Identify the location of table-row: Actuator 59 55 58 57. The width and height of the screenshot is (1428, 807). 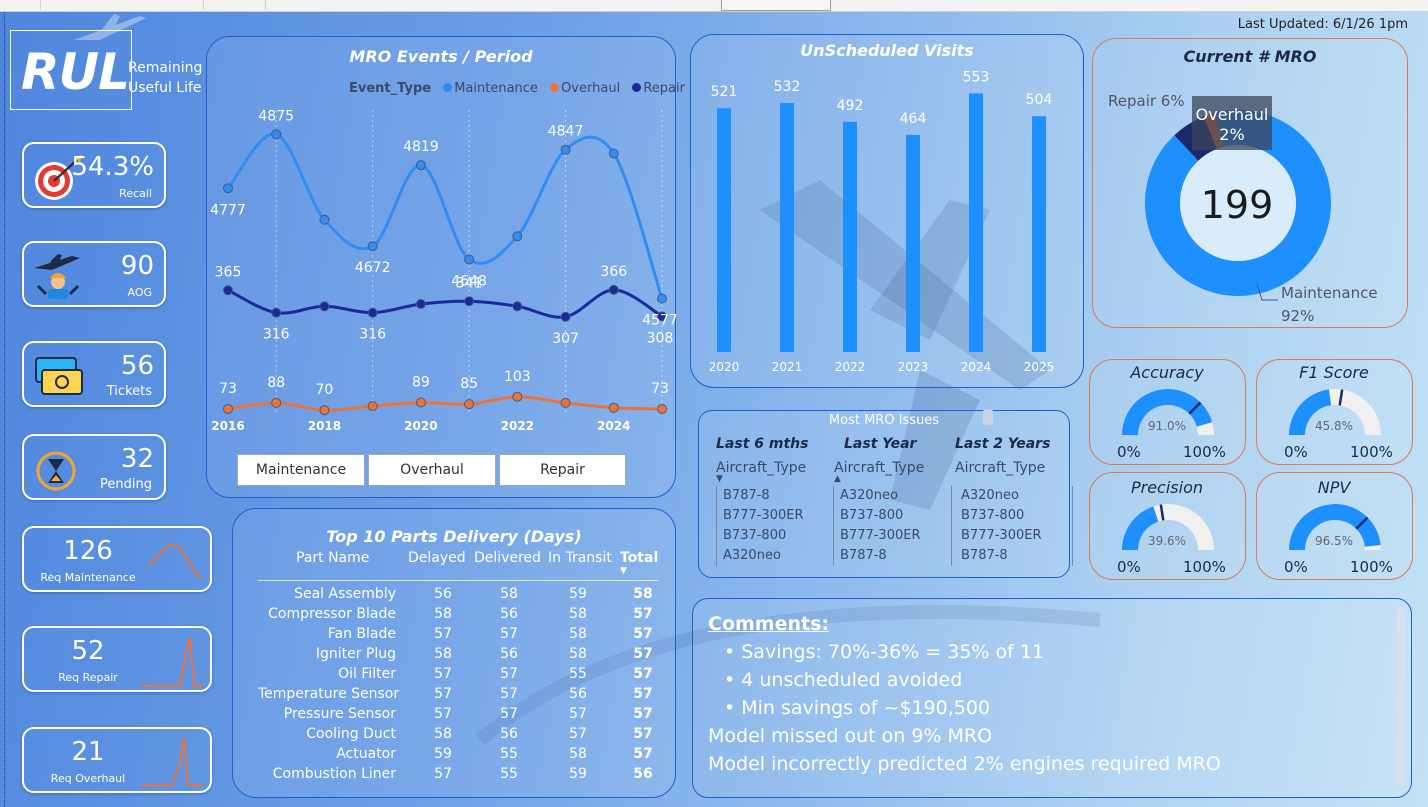
(458, 756).